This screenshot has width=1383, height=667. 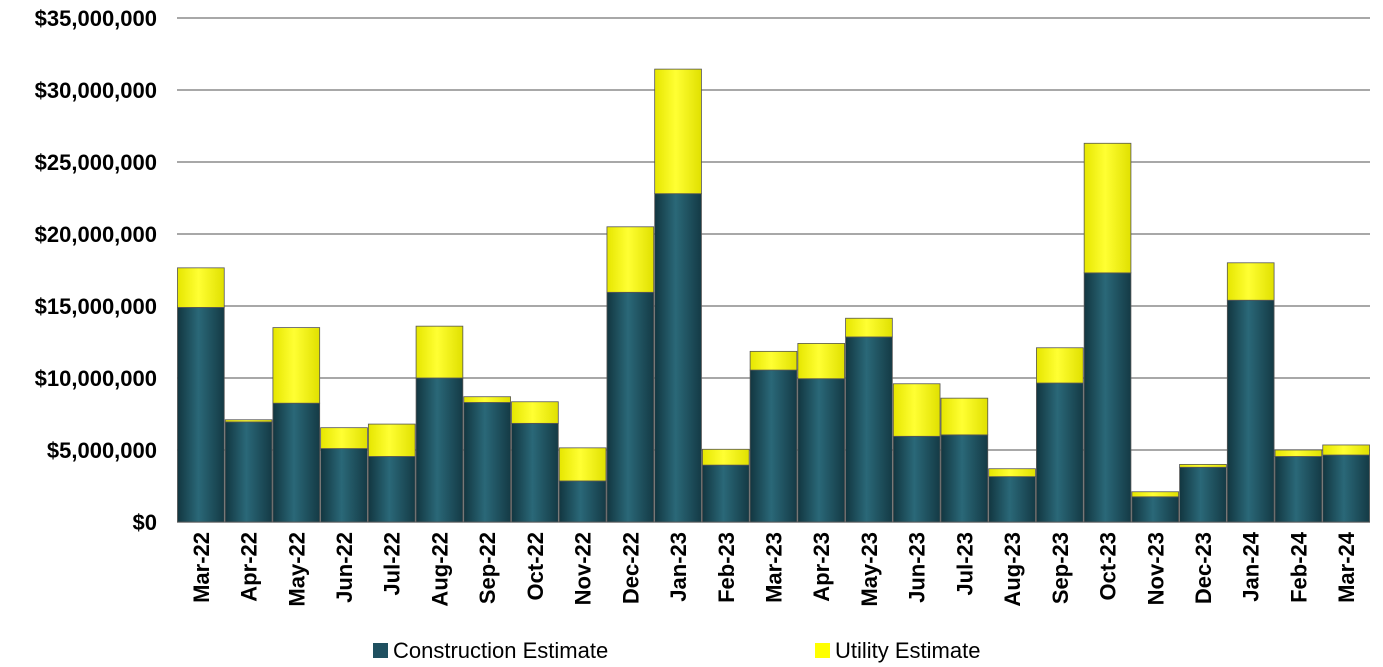 I want to click on x-tick-label: Jan-24, so click(x=1251, y=566).